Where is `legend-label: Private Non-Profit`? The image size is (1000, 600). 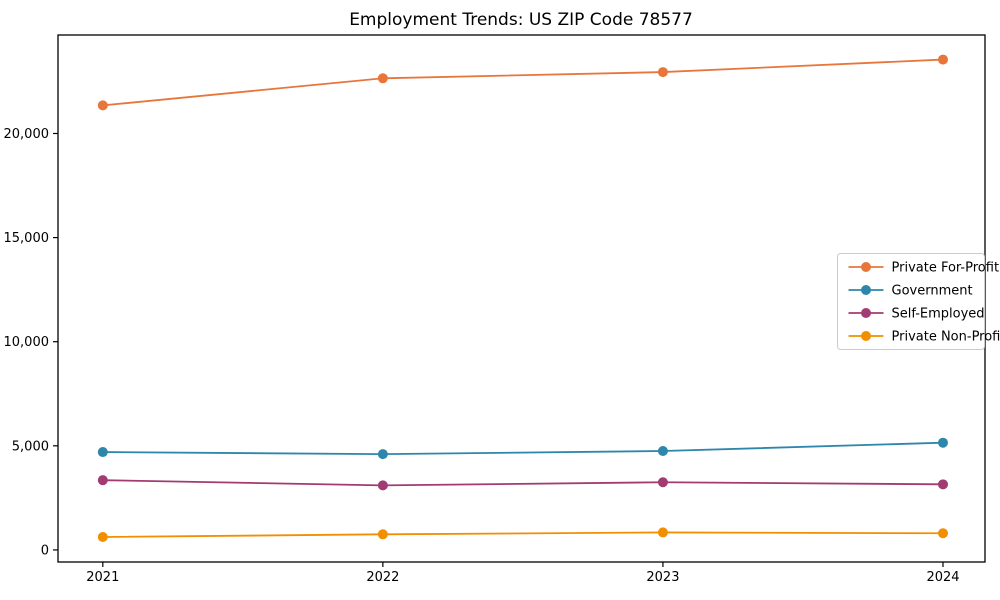 legend-label: Private Non-Profit is located at coordinates (946, 337).